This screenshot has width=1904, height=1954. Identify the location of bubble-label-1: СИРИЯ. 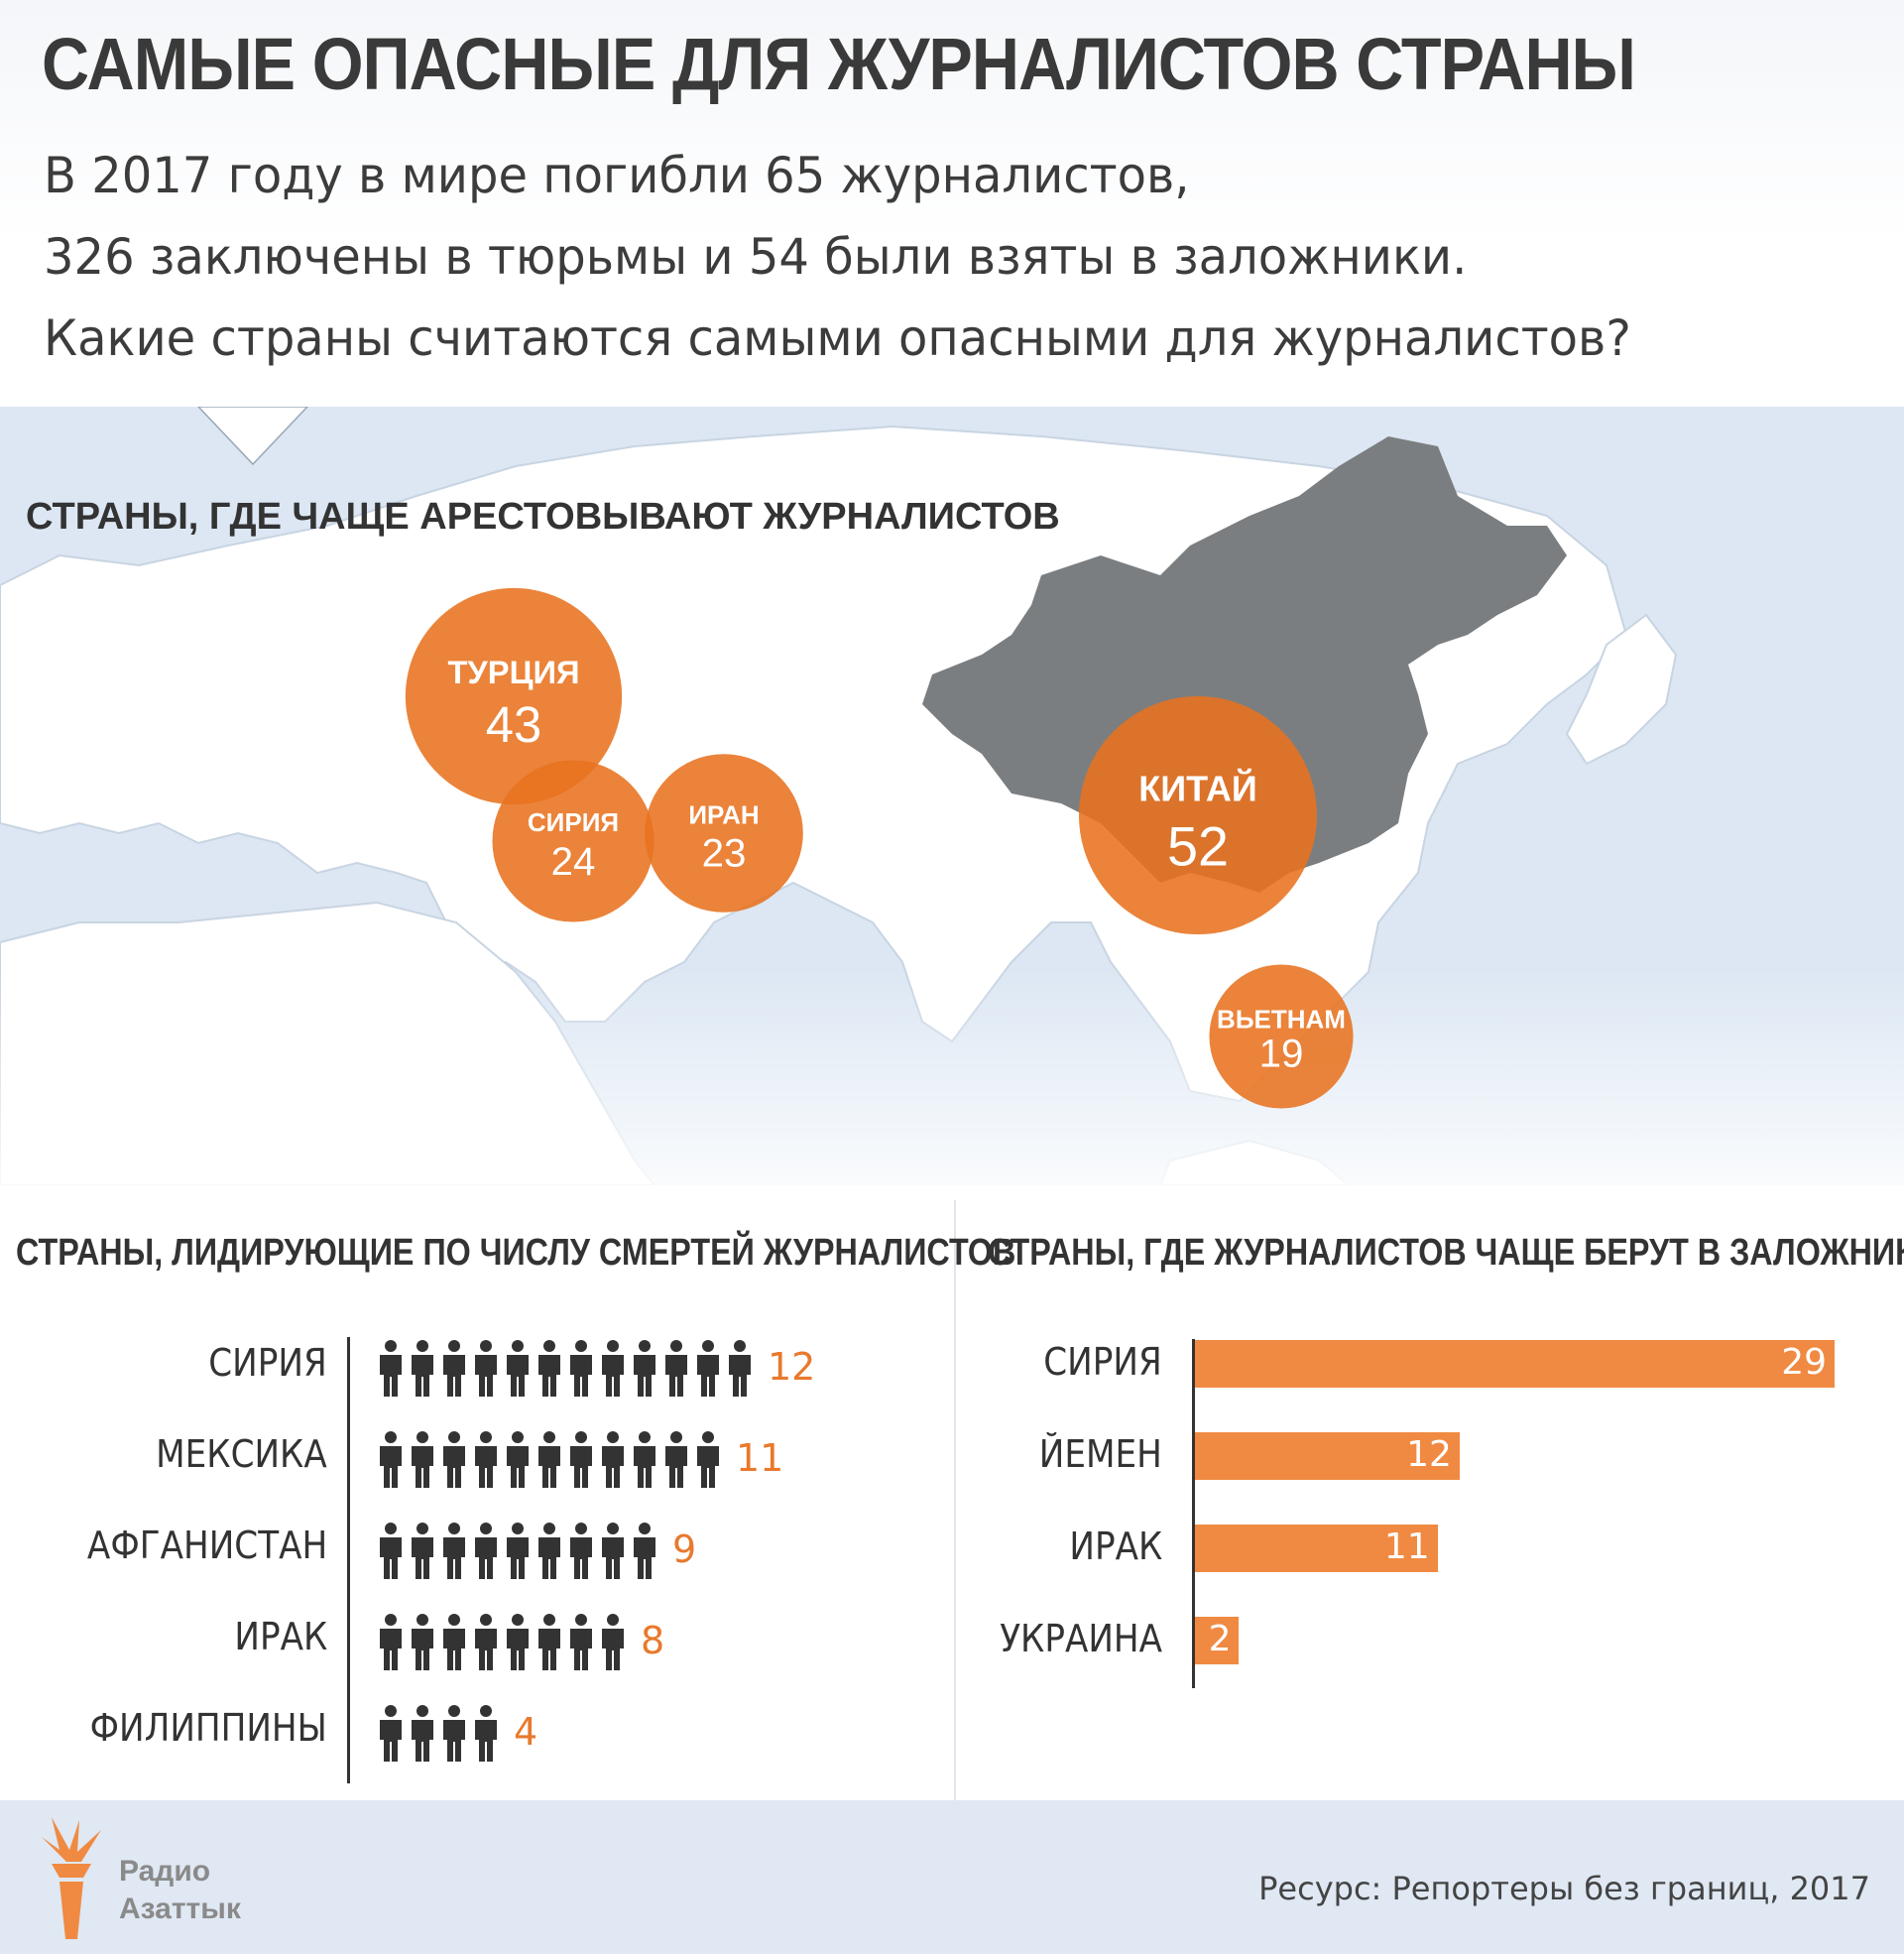
(573, 822).